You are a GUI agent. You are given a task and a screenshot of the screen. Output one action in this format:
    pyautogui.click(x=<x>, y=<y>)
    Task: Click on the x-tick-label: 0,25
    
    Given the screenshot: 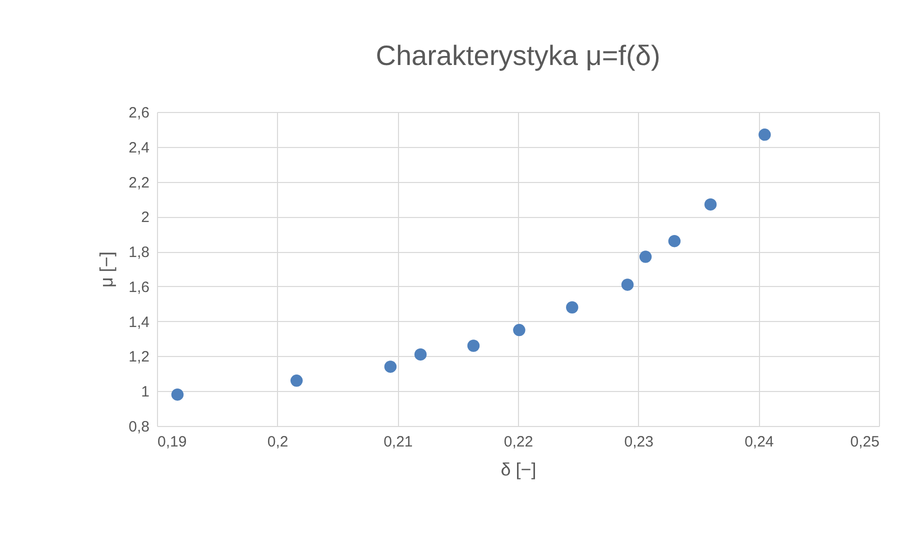 What is the action you would take?
    pyautogui.click(x=865, y=442)
    